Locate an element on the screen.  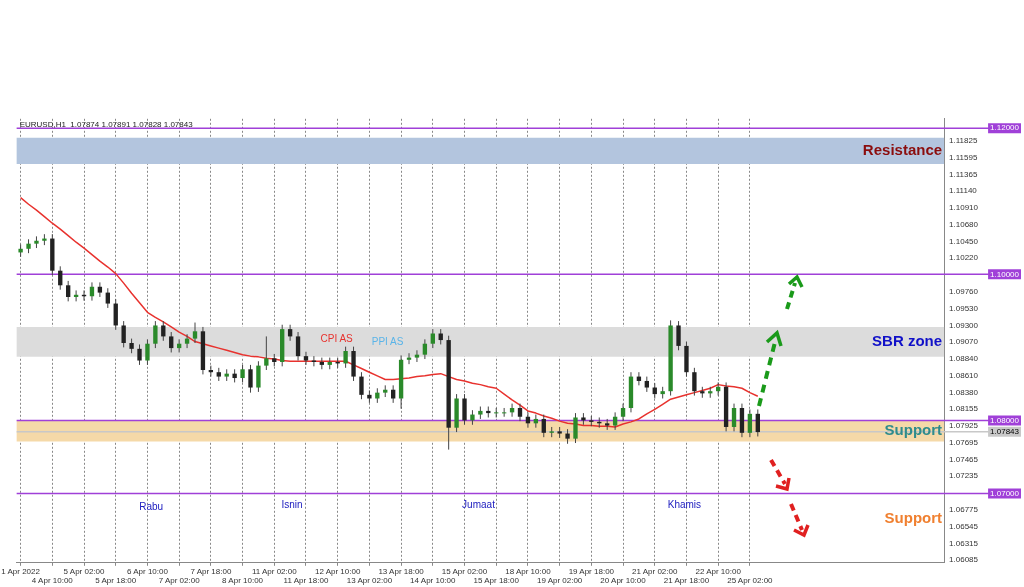
annotation: Jumaat is located at coordinates (479, 504).